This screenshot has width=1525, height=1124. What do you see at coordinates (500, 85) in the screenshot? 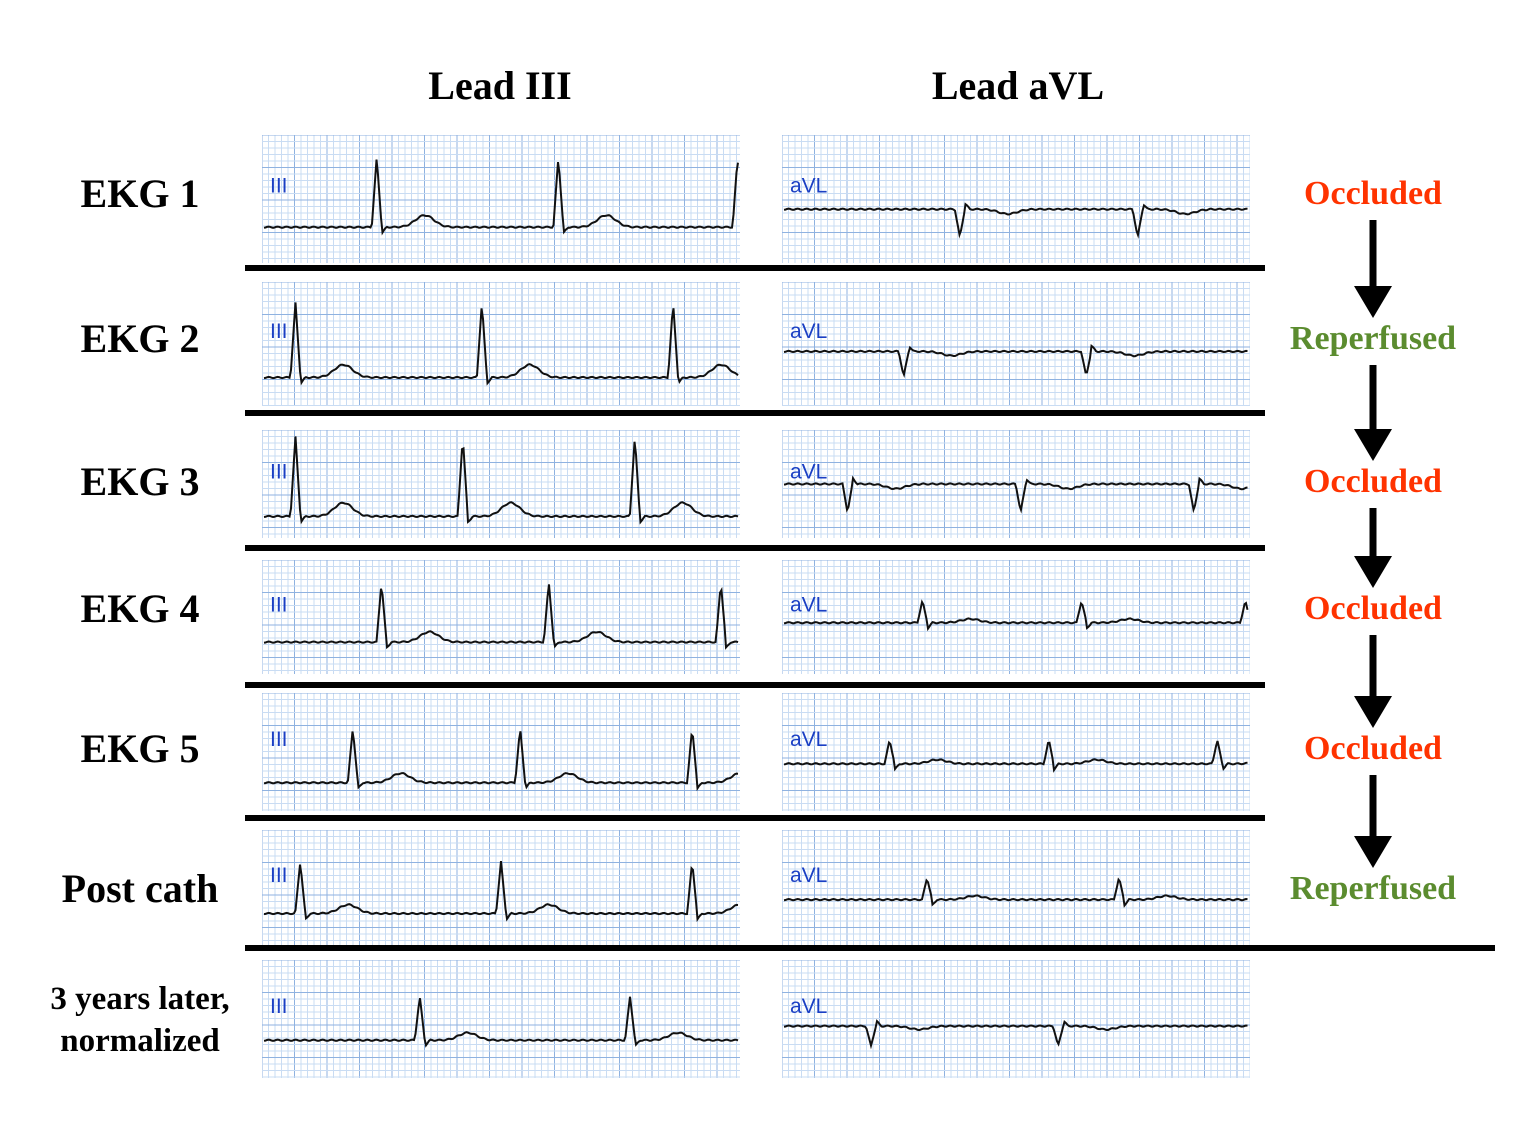
I see `column-header: Lead III` at bounding box center [500, 85].